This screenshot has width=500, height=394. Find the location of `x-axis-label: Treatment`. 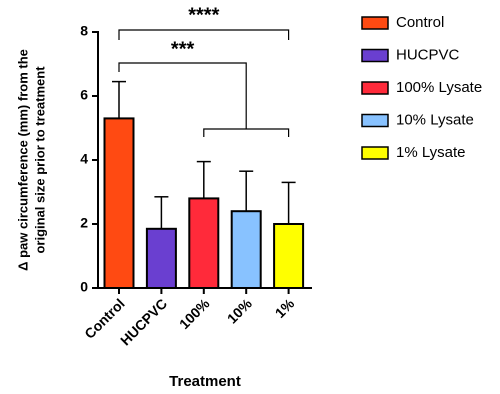

x-axis-label: Treatment is located at coordinates (205, 381).